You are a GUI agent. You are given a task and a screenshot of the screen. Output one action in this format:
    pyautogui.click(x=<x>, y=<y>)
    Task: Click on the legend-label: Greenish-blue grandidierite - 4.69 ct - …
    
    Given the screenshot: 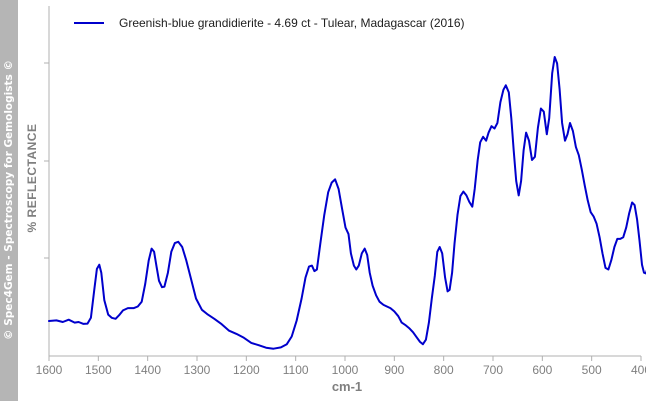 What is the action you would take?
    pyautogui.click(x=292, y=23)
    